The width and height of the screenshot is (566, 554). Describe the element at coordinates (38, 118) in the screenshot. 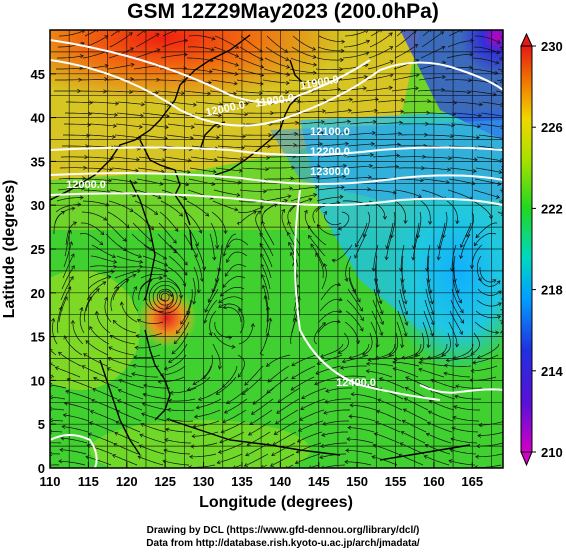

I see `y-tick-label: 40` at that location.